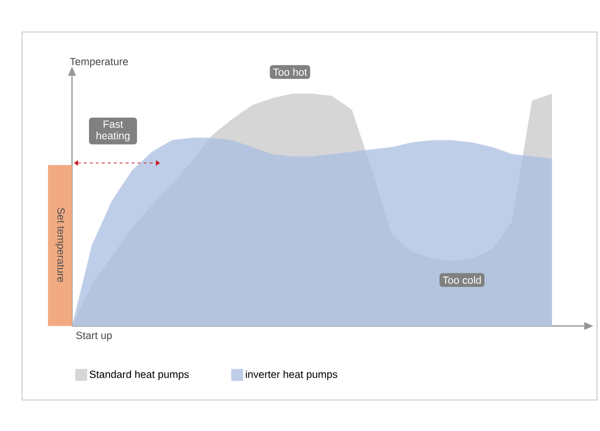 The height and width of the screenshot is (431, 600). Describe the element at coordinates (60, 245) in the screenshot. I see `text: Set temperature` at that location.